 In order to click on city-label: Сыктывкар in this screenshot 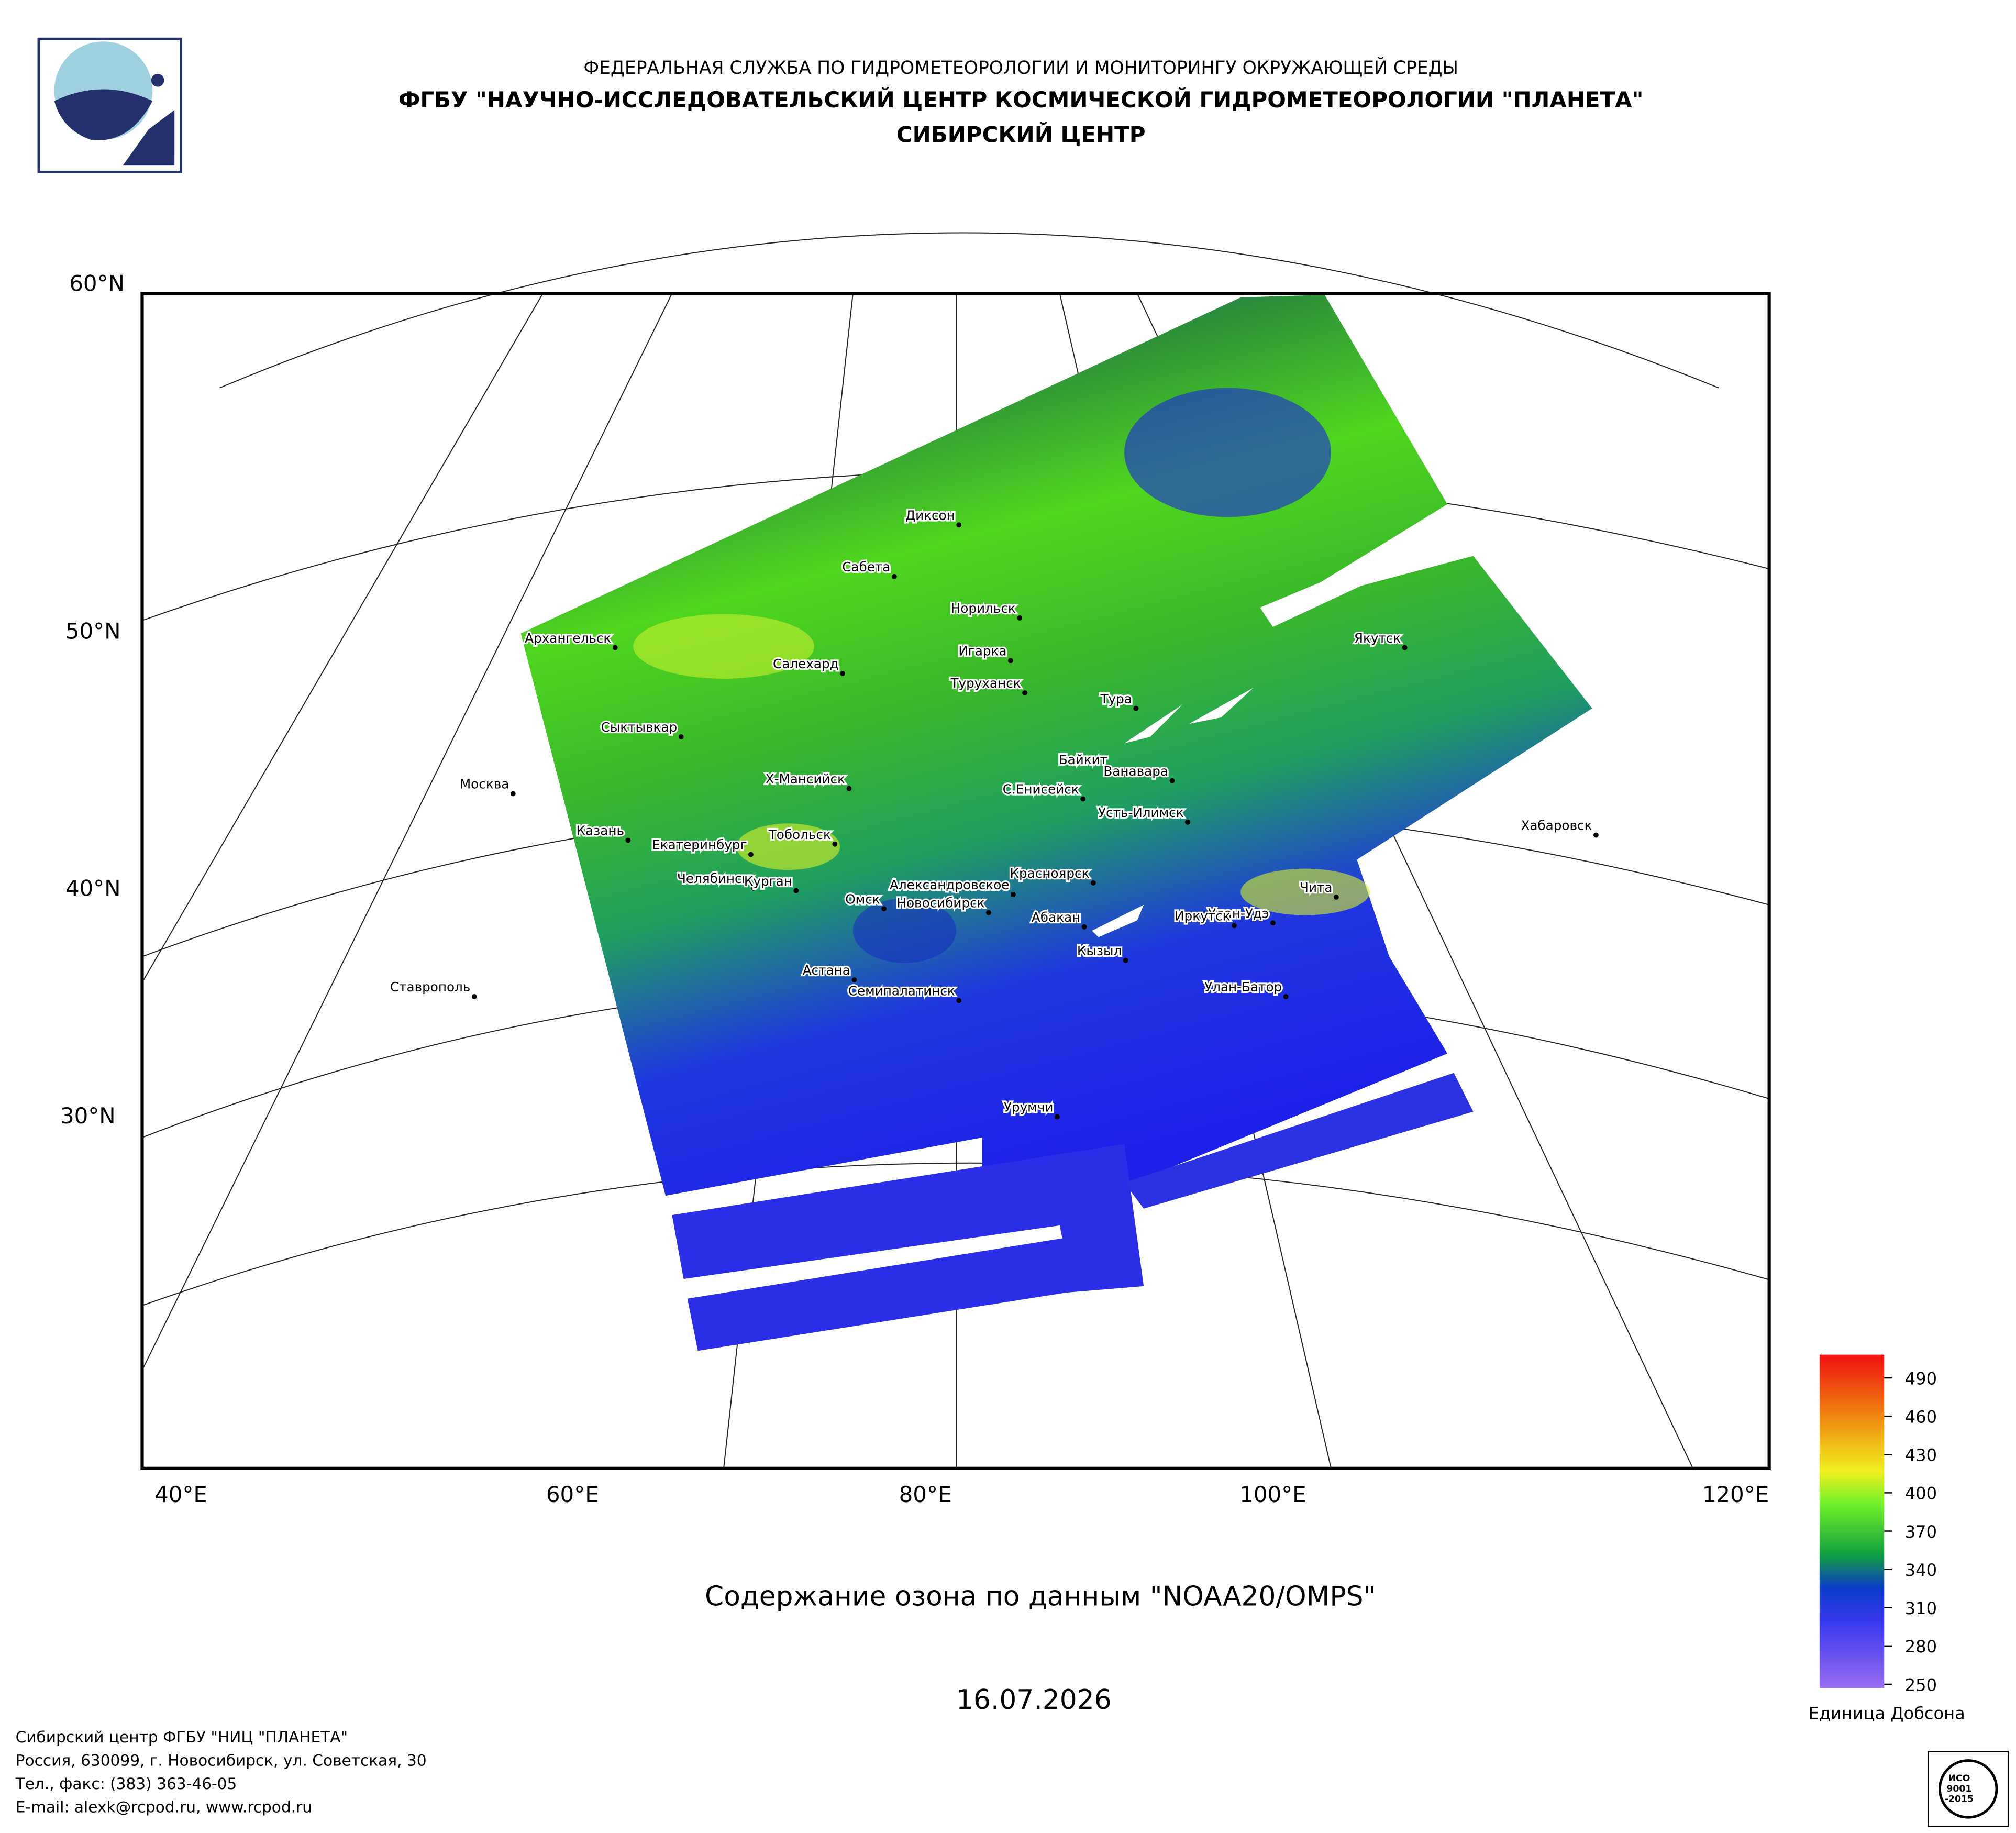, I will do `click(639, 727)`.